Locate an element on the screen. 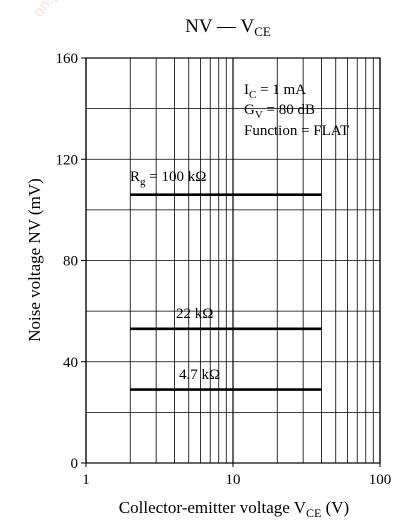 The image size is (406, 527). x-axis-label: Collector-emitter voltage VCE (V) is located at coordinates (234, 509).